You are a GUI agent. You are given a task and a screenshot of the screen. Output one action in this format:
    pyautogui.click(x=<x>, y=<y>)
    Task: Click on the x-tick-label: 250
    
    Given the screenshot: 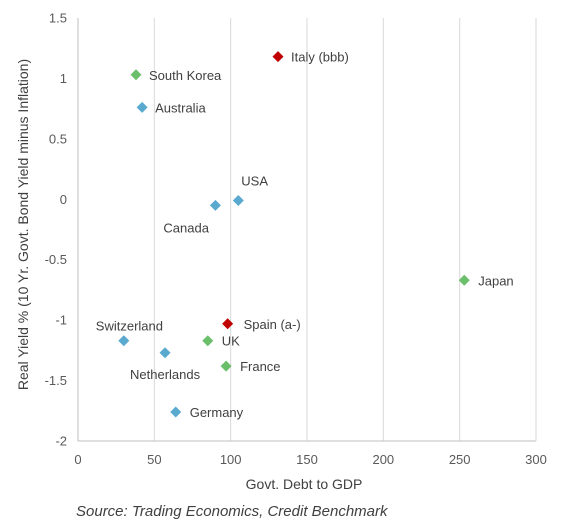 What is the action you would take?
    pyautogui.click(x=460, y=459)
    